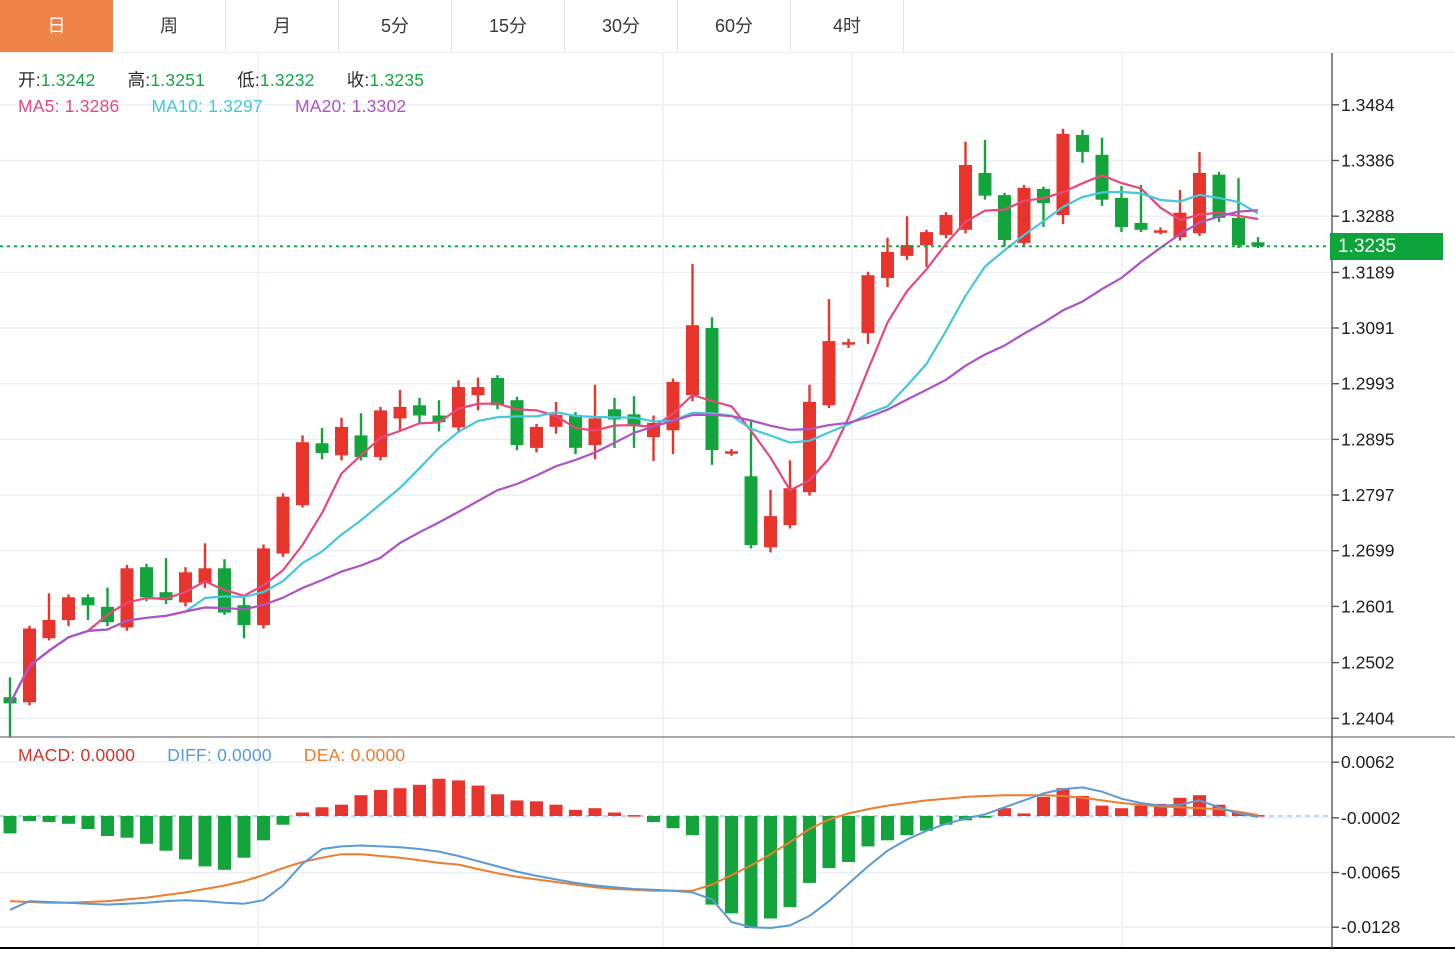 Image resolution: width=1455 pixels, height=960 pixels. Describe the element at coordinates (1368, 551) in the screenshot. I see `svg-text: 1.2699` at that location.